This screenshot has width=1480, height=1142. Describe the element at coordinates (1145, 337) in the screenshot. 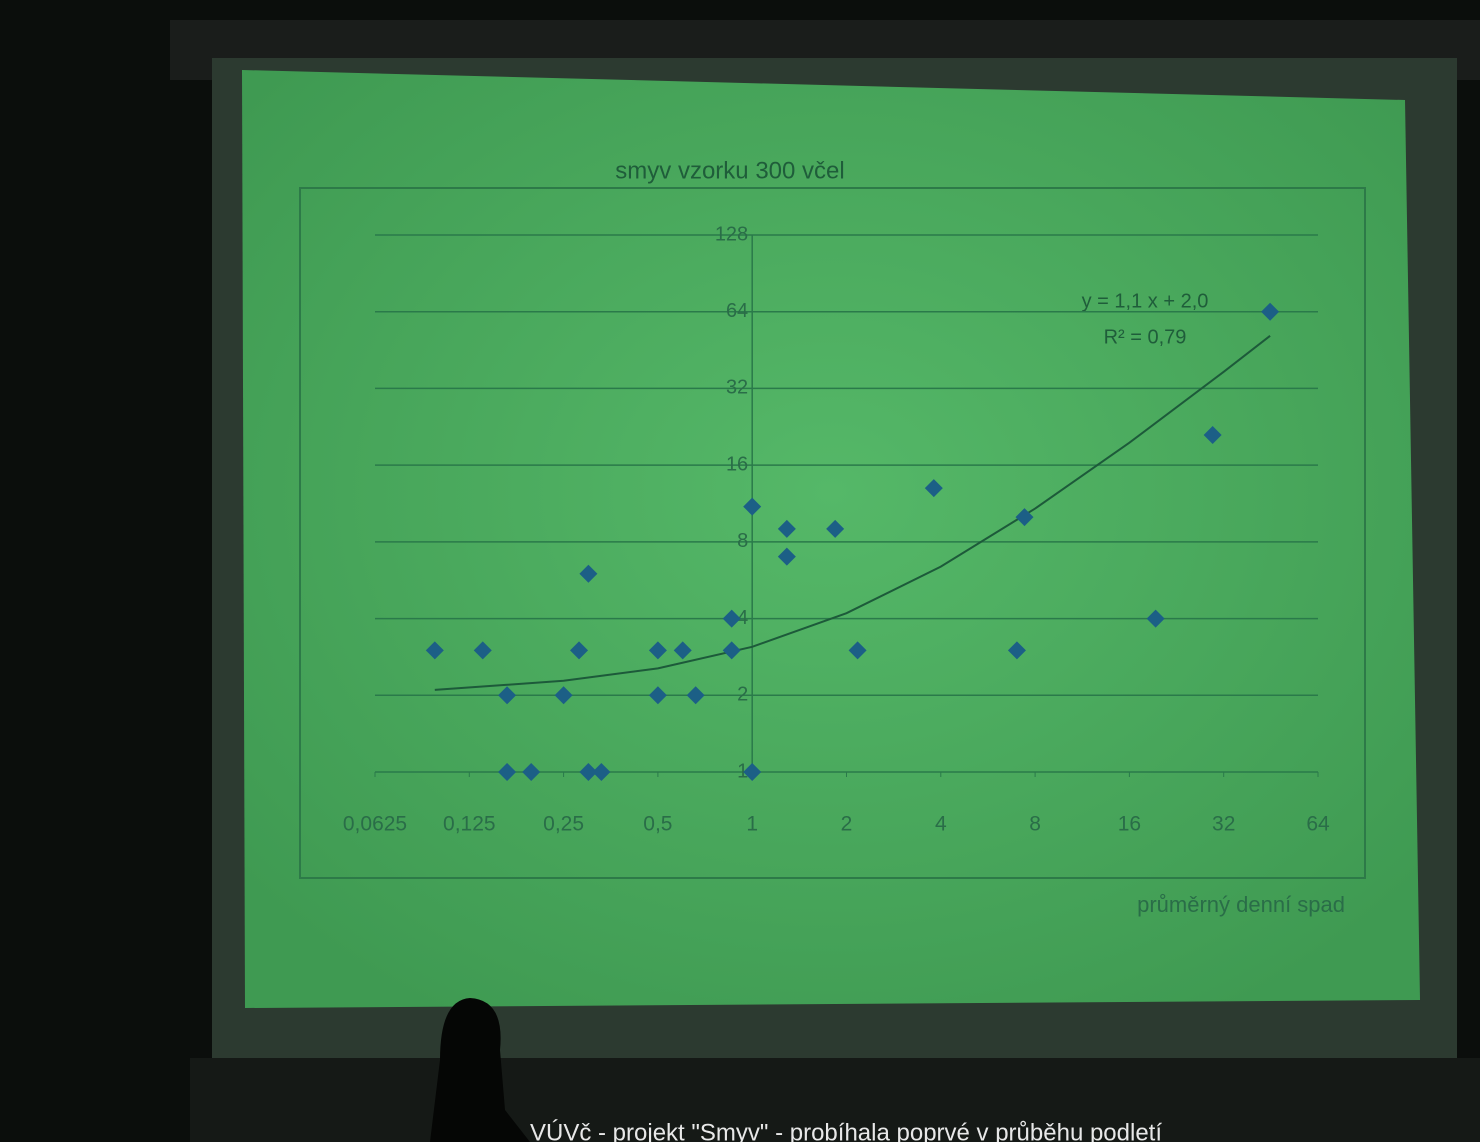

I see `r-squared: R² = 0,79` at that location.